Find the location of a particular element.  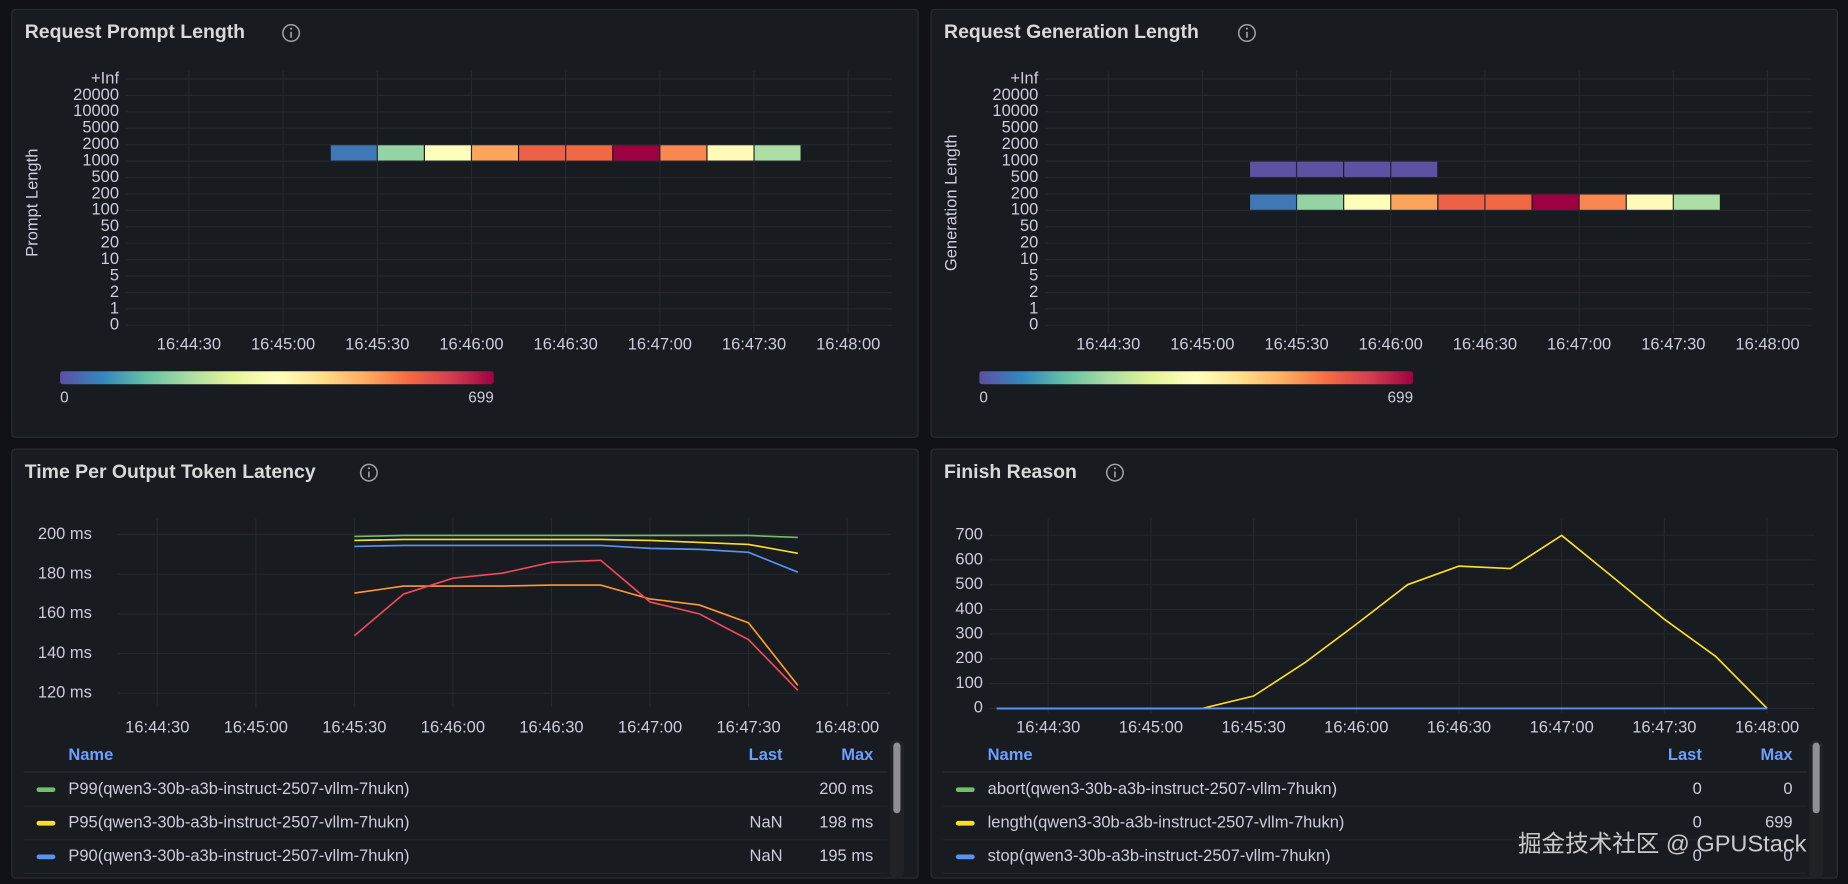

y-tick-label: 2 is located at coordinates (114, 292).